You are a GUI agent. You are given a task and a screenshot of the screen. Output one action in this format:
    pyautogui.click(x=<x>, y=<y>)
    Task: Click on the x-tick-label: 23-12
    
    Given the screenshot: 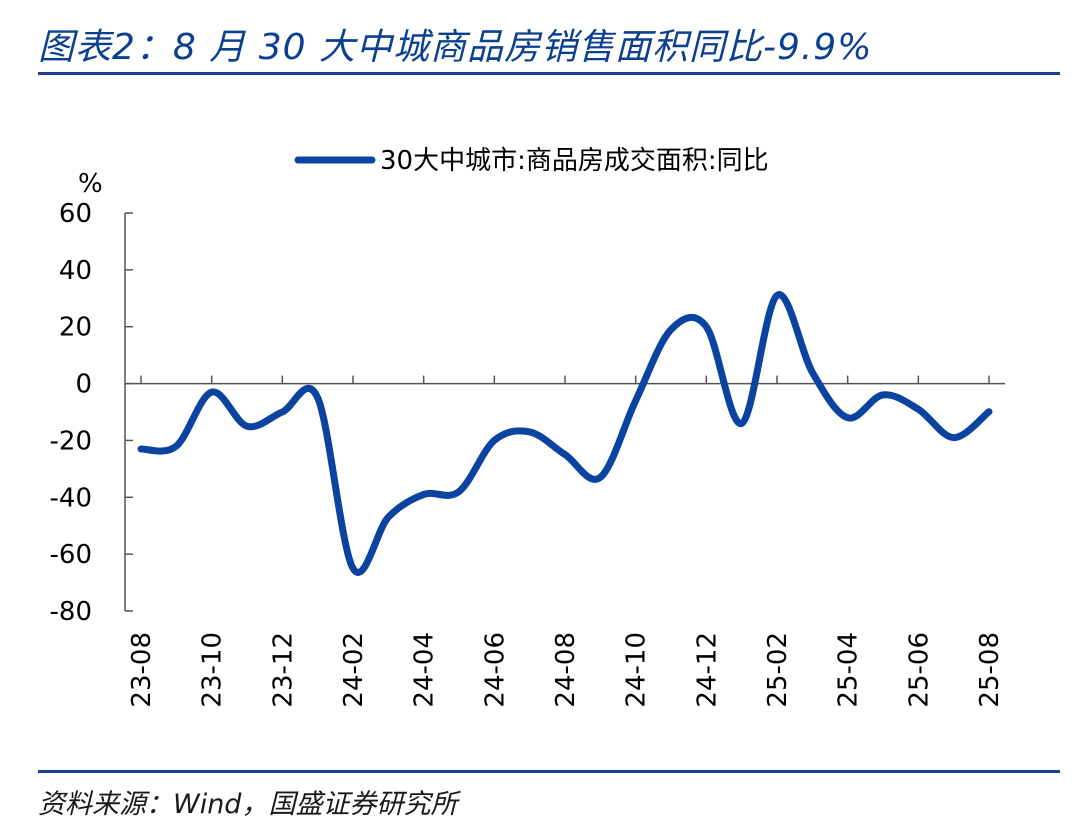 What is the action you would take?
    pyautogui.click(x=283, y=670)
    